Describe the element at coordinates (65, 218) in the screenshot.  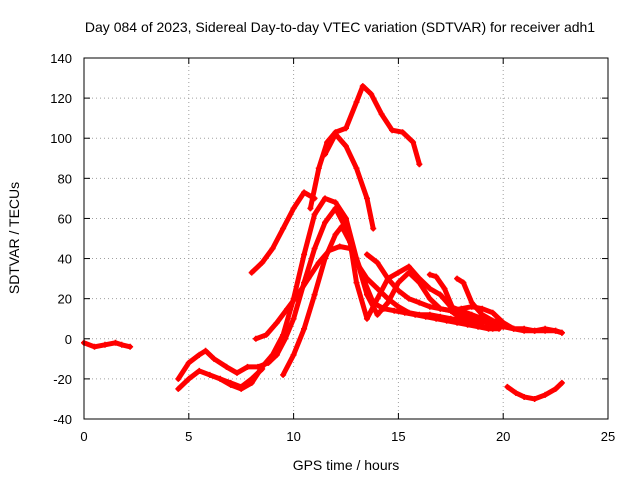
I see `y-tick-label: 60` at that location.